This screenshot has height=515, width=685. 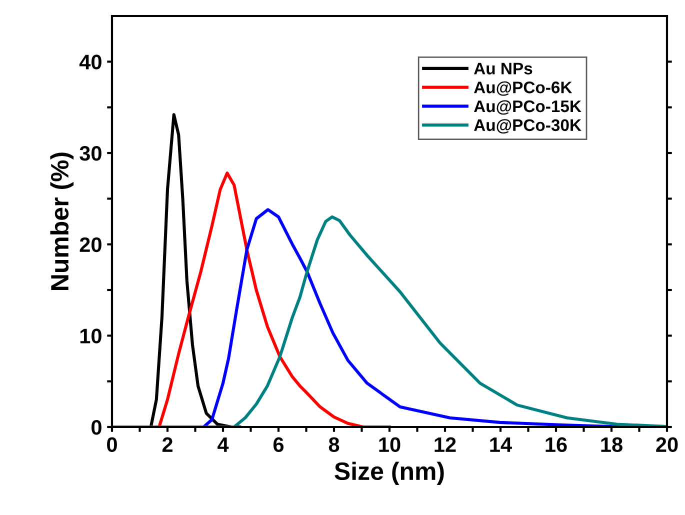 What do you see at coordinates (278, 444) in the screenshot?
I see `x-tick-label: 6` at bounding box center [278, 444].